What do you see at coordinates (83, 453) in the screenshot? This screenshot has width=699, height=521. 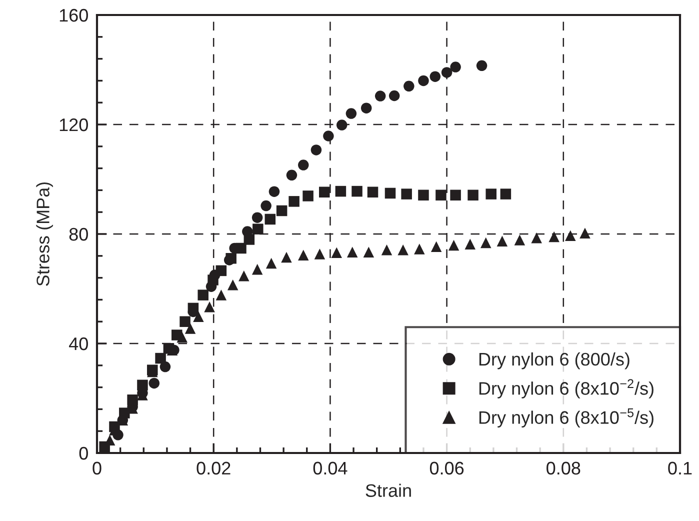 I see `y-tick-label: 0` at bounding box center [83, 453].